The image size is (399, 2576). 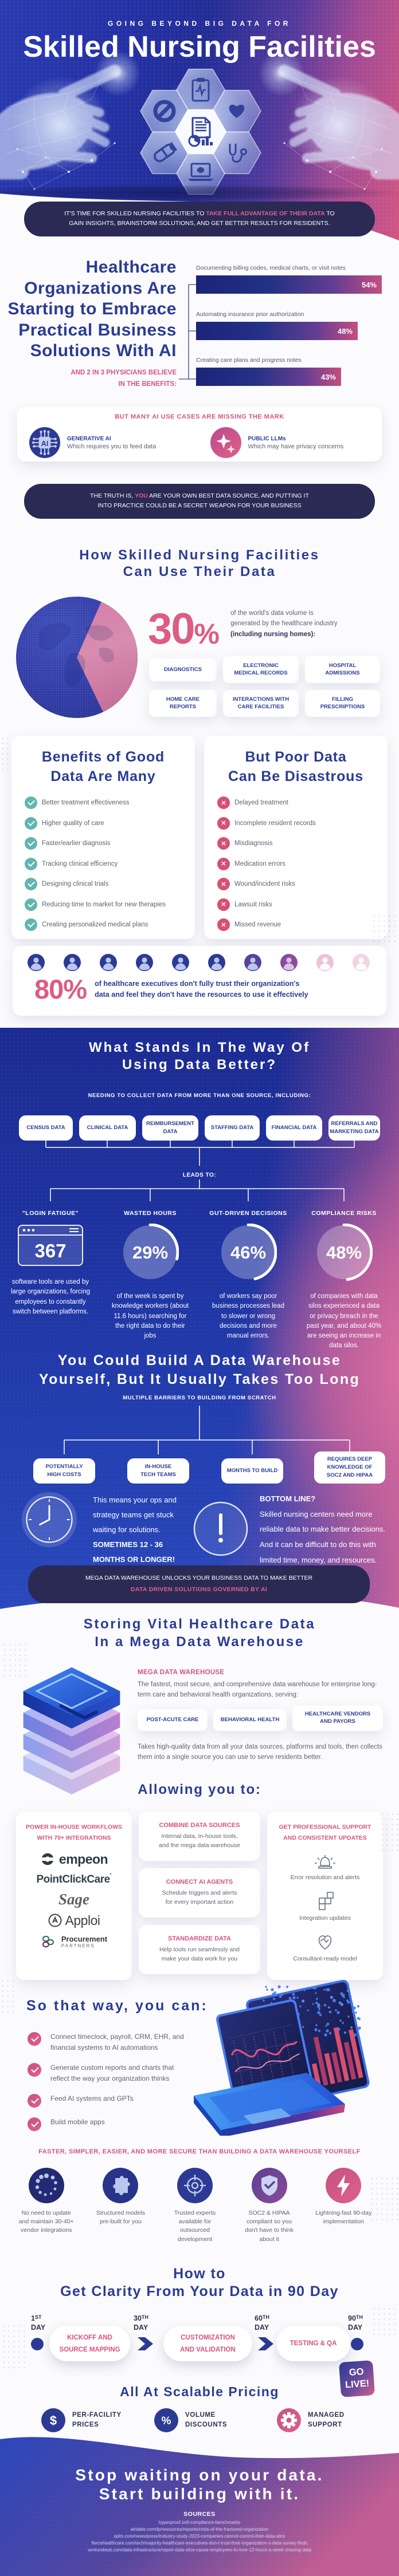 What do you see at coordinates (248, 1252) in the screenshot?
I see `svg-text: 46%` at bounding box center [248, 1252].